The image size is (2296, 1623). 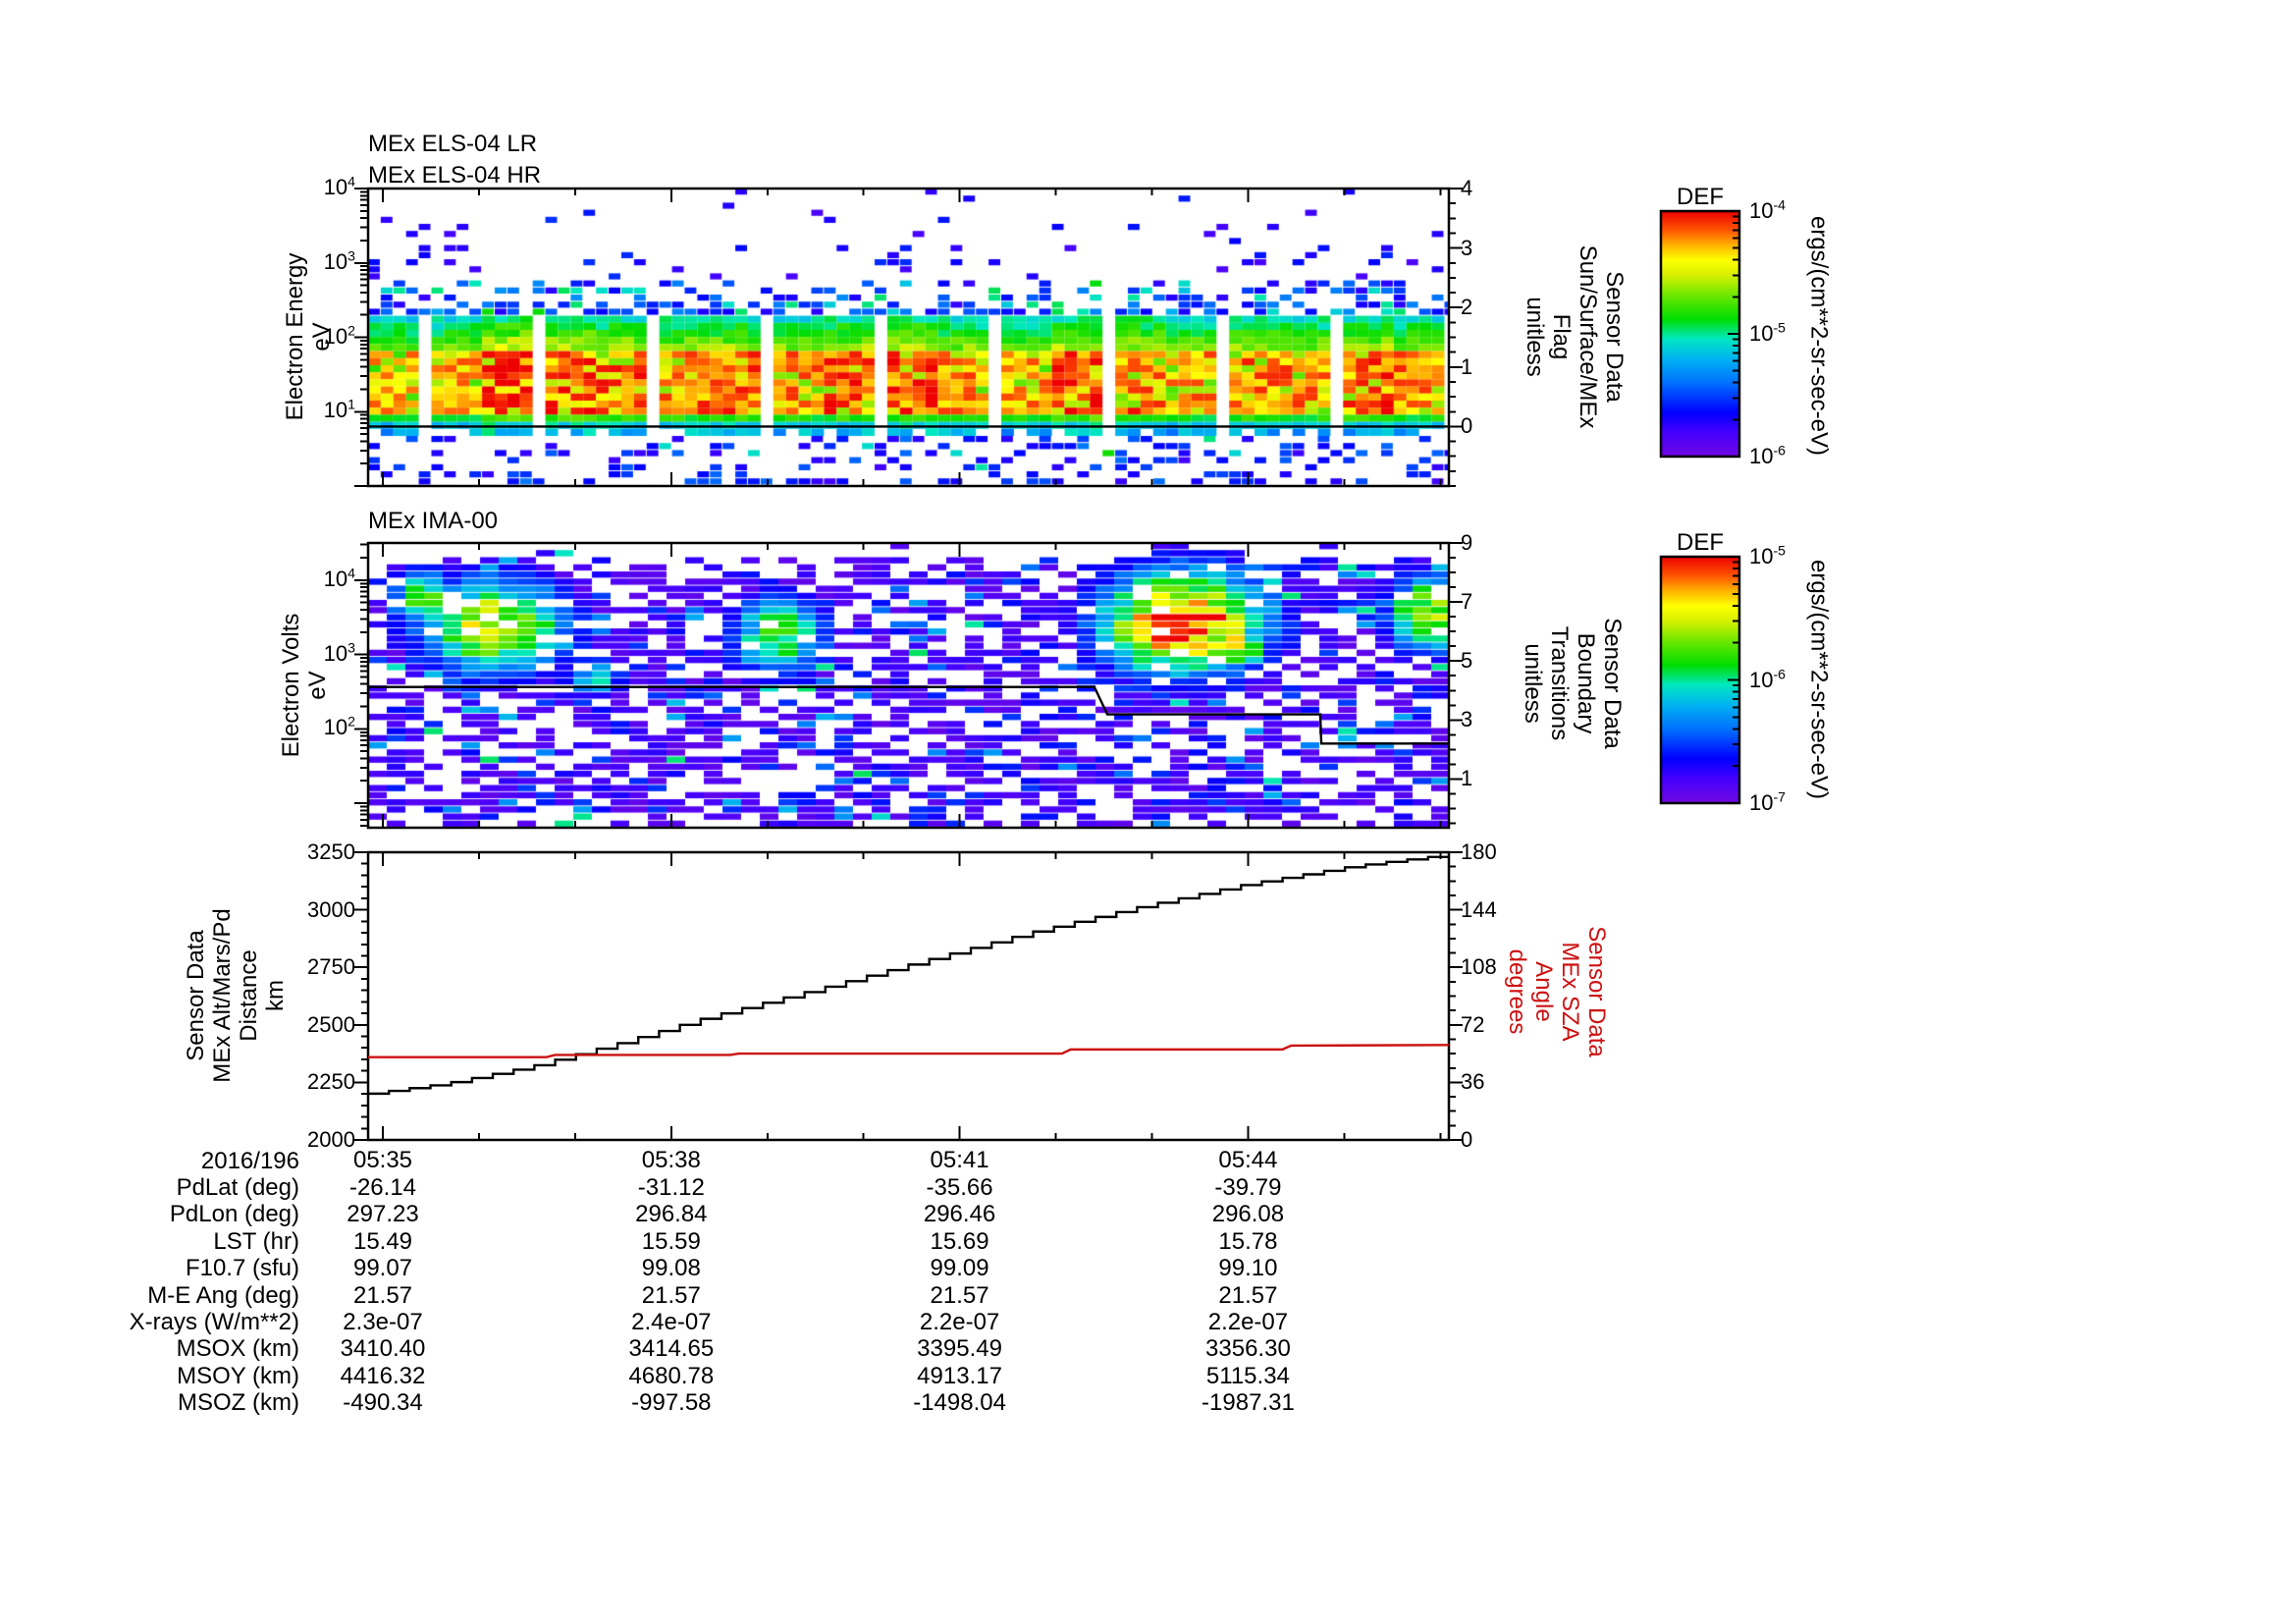 I want to click on table-cell: 3414.65, so click(x=671, y=1349).